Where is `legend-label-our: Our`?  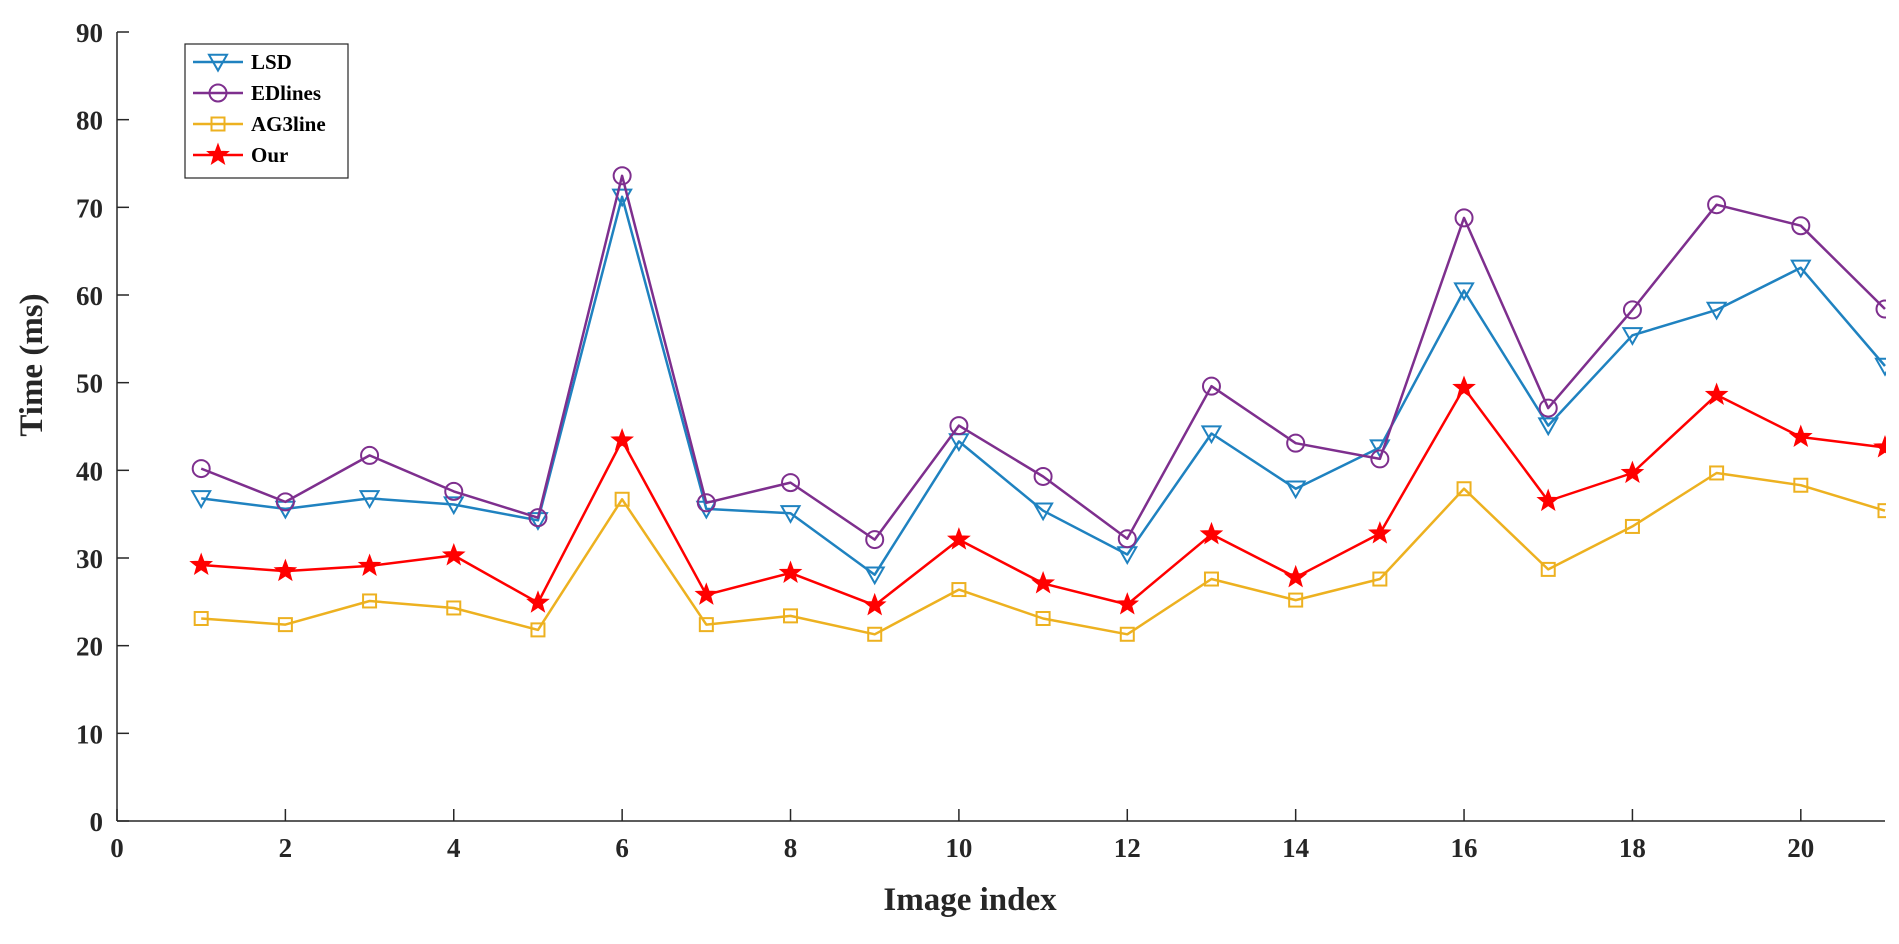
legend-label-our: Our is located at coordinates (269, 155).